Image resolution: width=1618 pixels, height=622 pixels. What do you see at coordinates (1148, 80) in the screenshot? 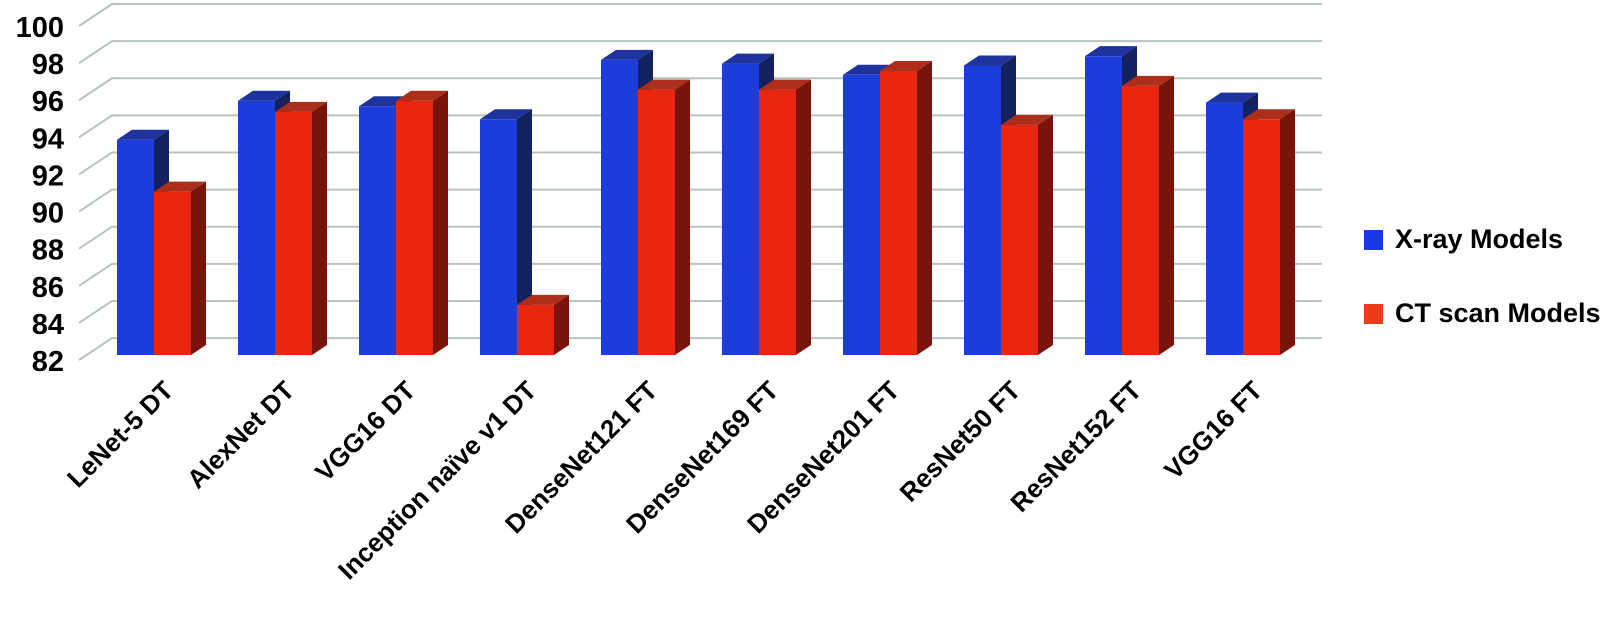
I see `bar-ctscan-8-top` at bounding box center [1148, 80].